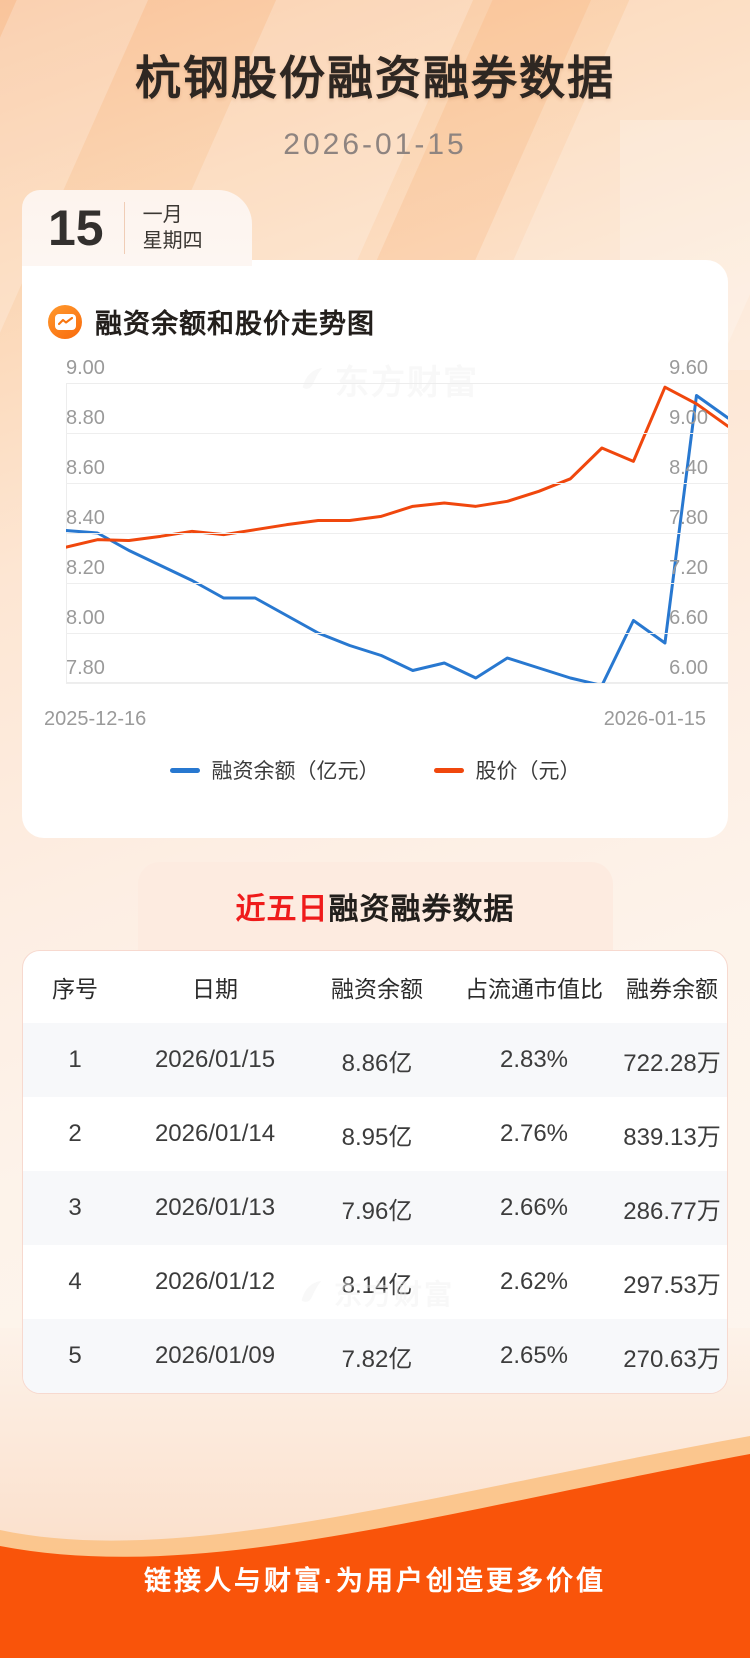  Describe the element at coordinates (528, 771) in the screenshot. I see `chart-legend-label: 股价（元）` at that location.